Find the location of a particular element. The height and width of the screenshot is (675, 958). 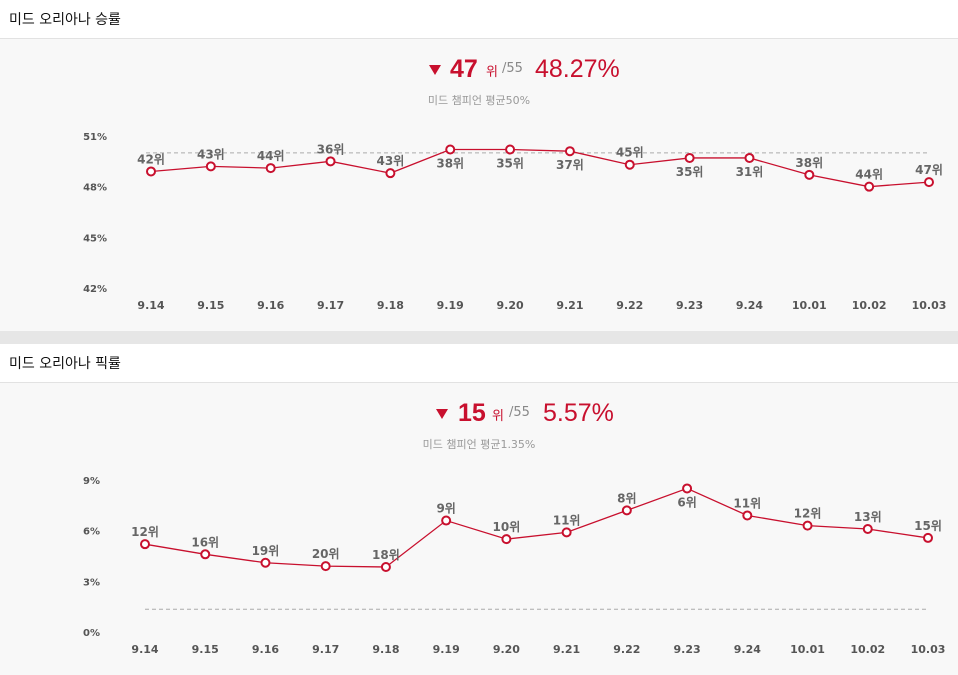

data-label: 35위 is located at coordinates (690, 172).